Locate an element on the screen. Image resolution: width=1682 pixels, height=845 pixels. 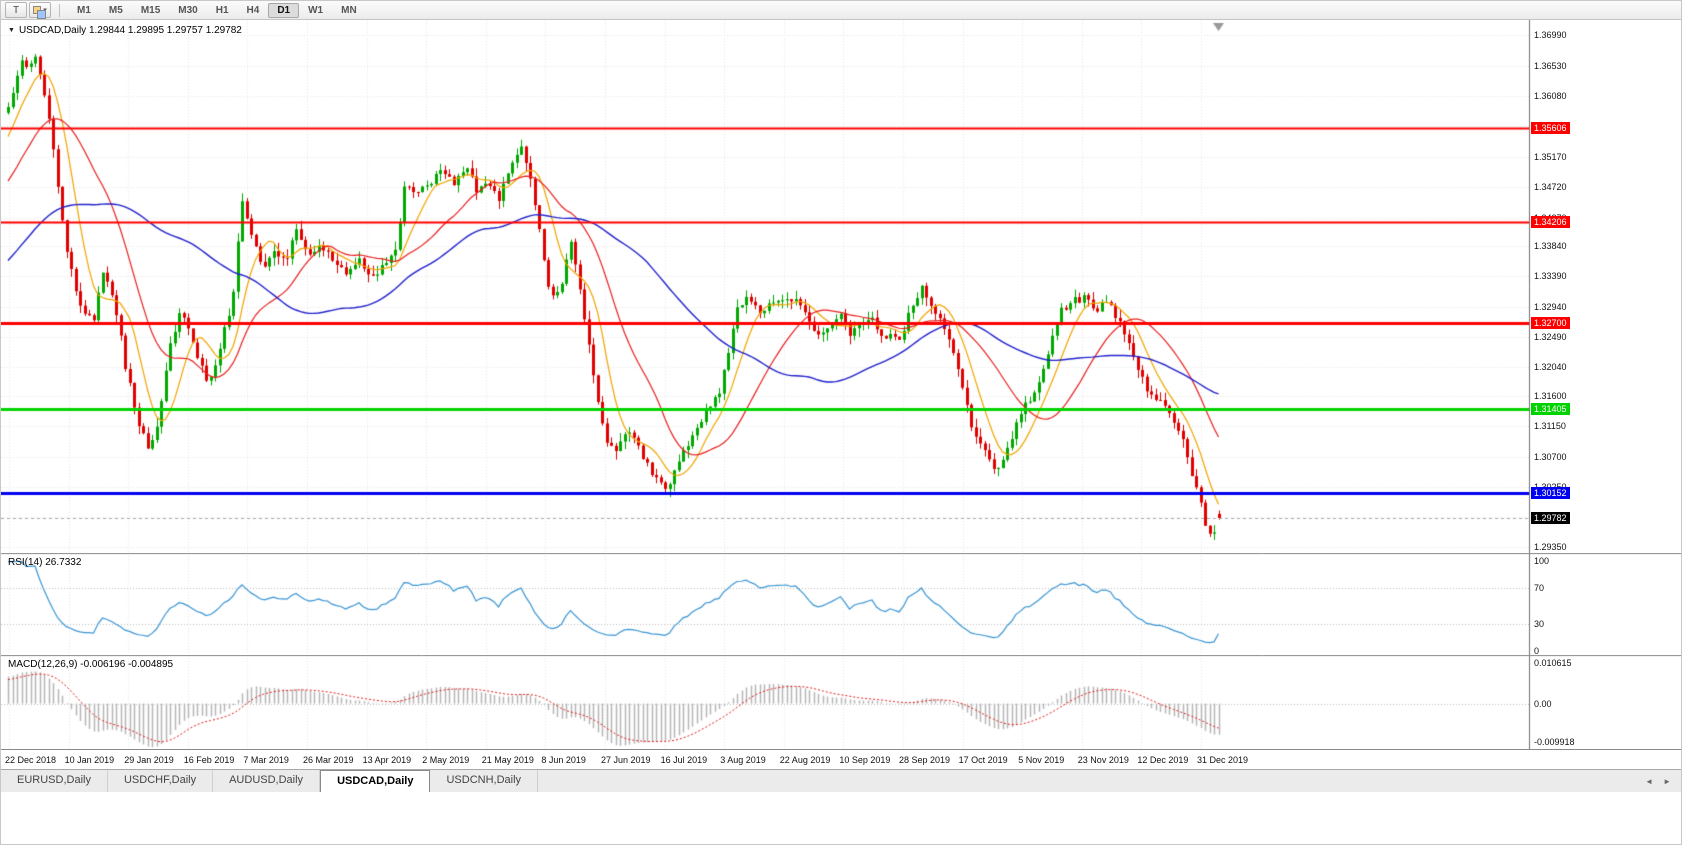
crosshair-tool-icon: T is located at coordinates (16, 10).